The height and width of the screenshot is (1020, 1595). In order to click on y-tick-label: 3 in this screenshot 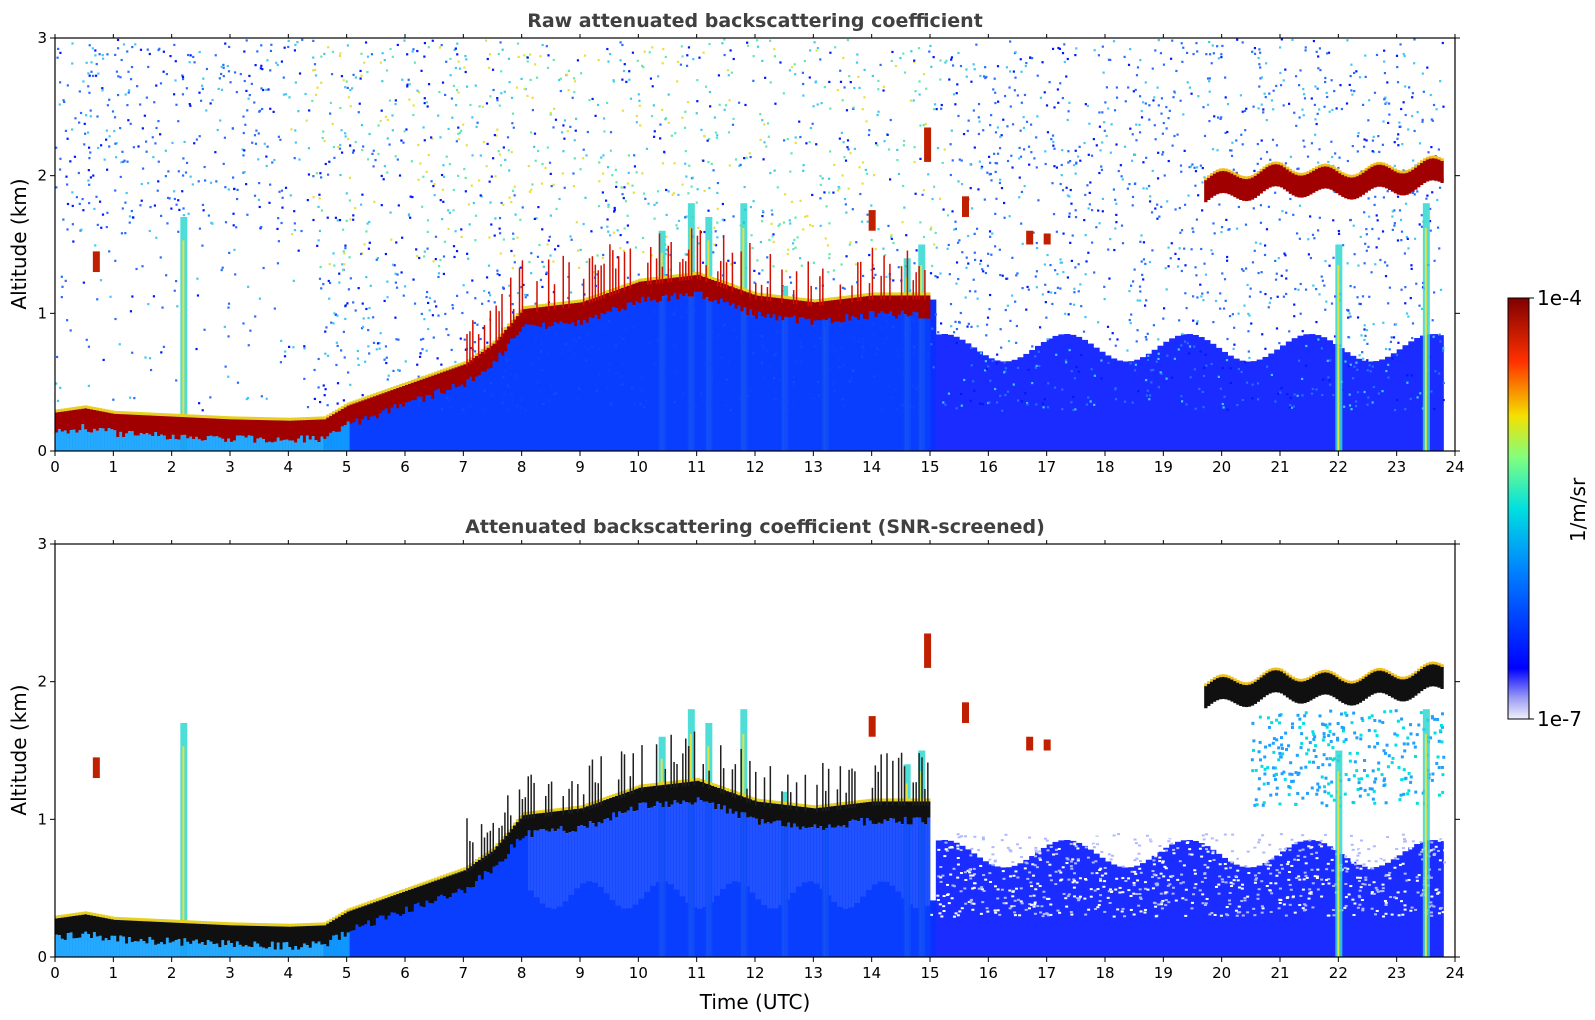, I will do `click(42, 38)`.